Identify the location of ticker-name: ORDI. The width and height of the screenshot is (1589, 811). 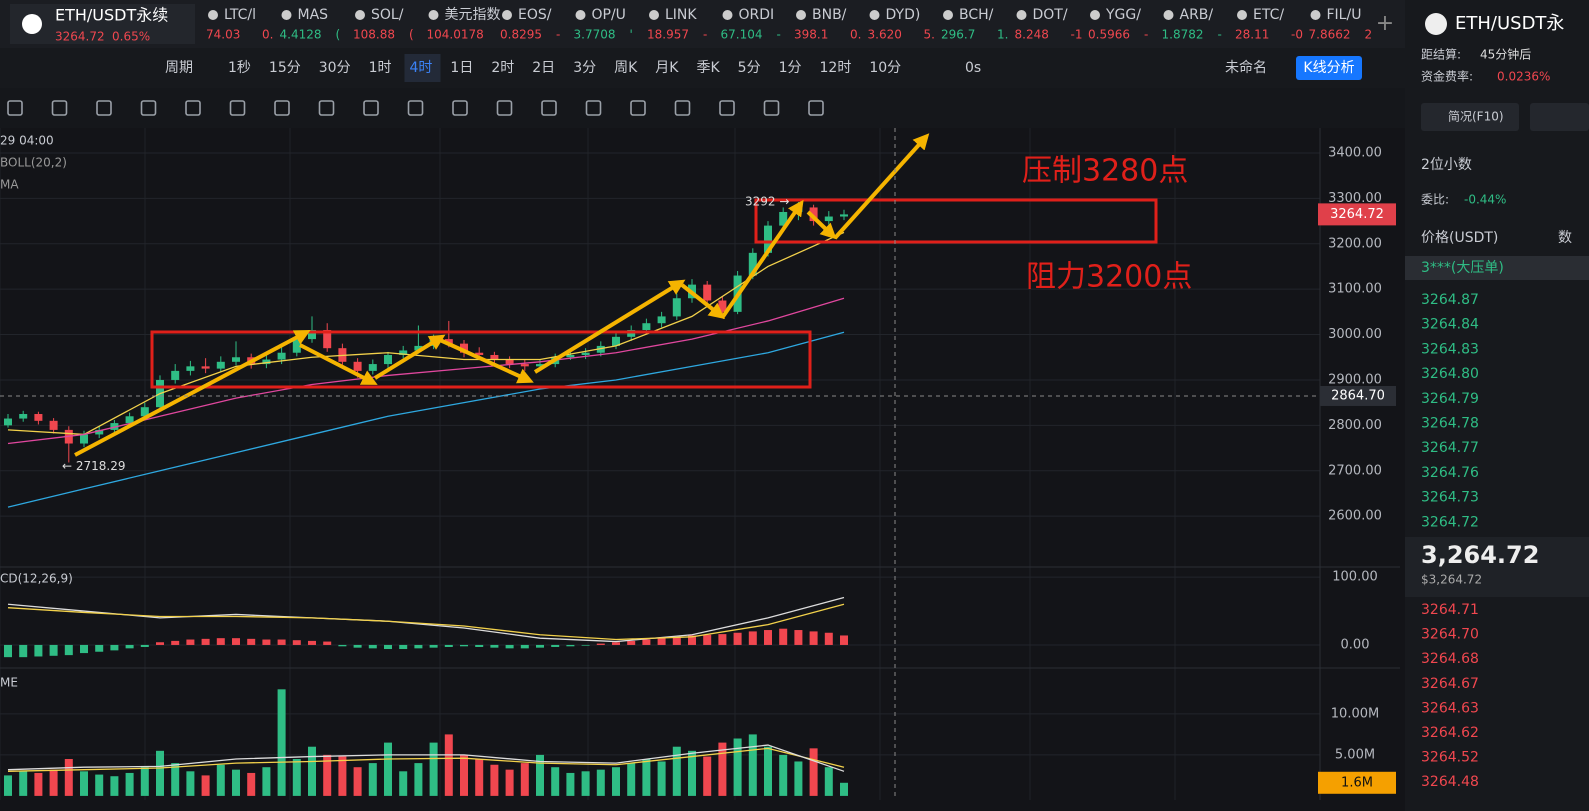
(757, 15).